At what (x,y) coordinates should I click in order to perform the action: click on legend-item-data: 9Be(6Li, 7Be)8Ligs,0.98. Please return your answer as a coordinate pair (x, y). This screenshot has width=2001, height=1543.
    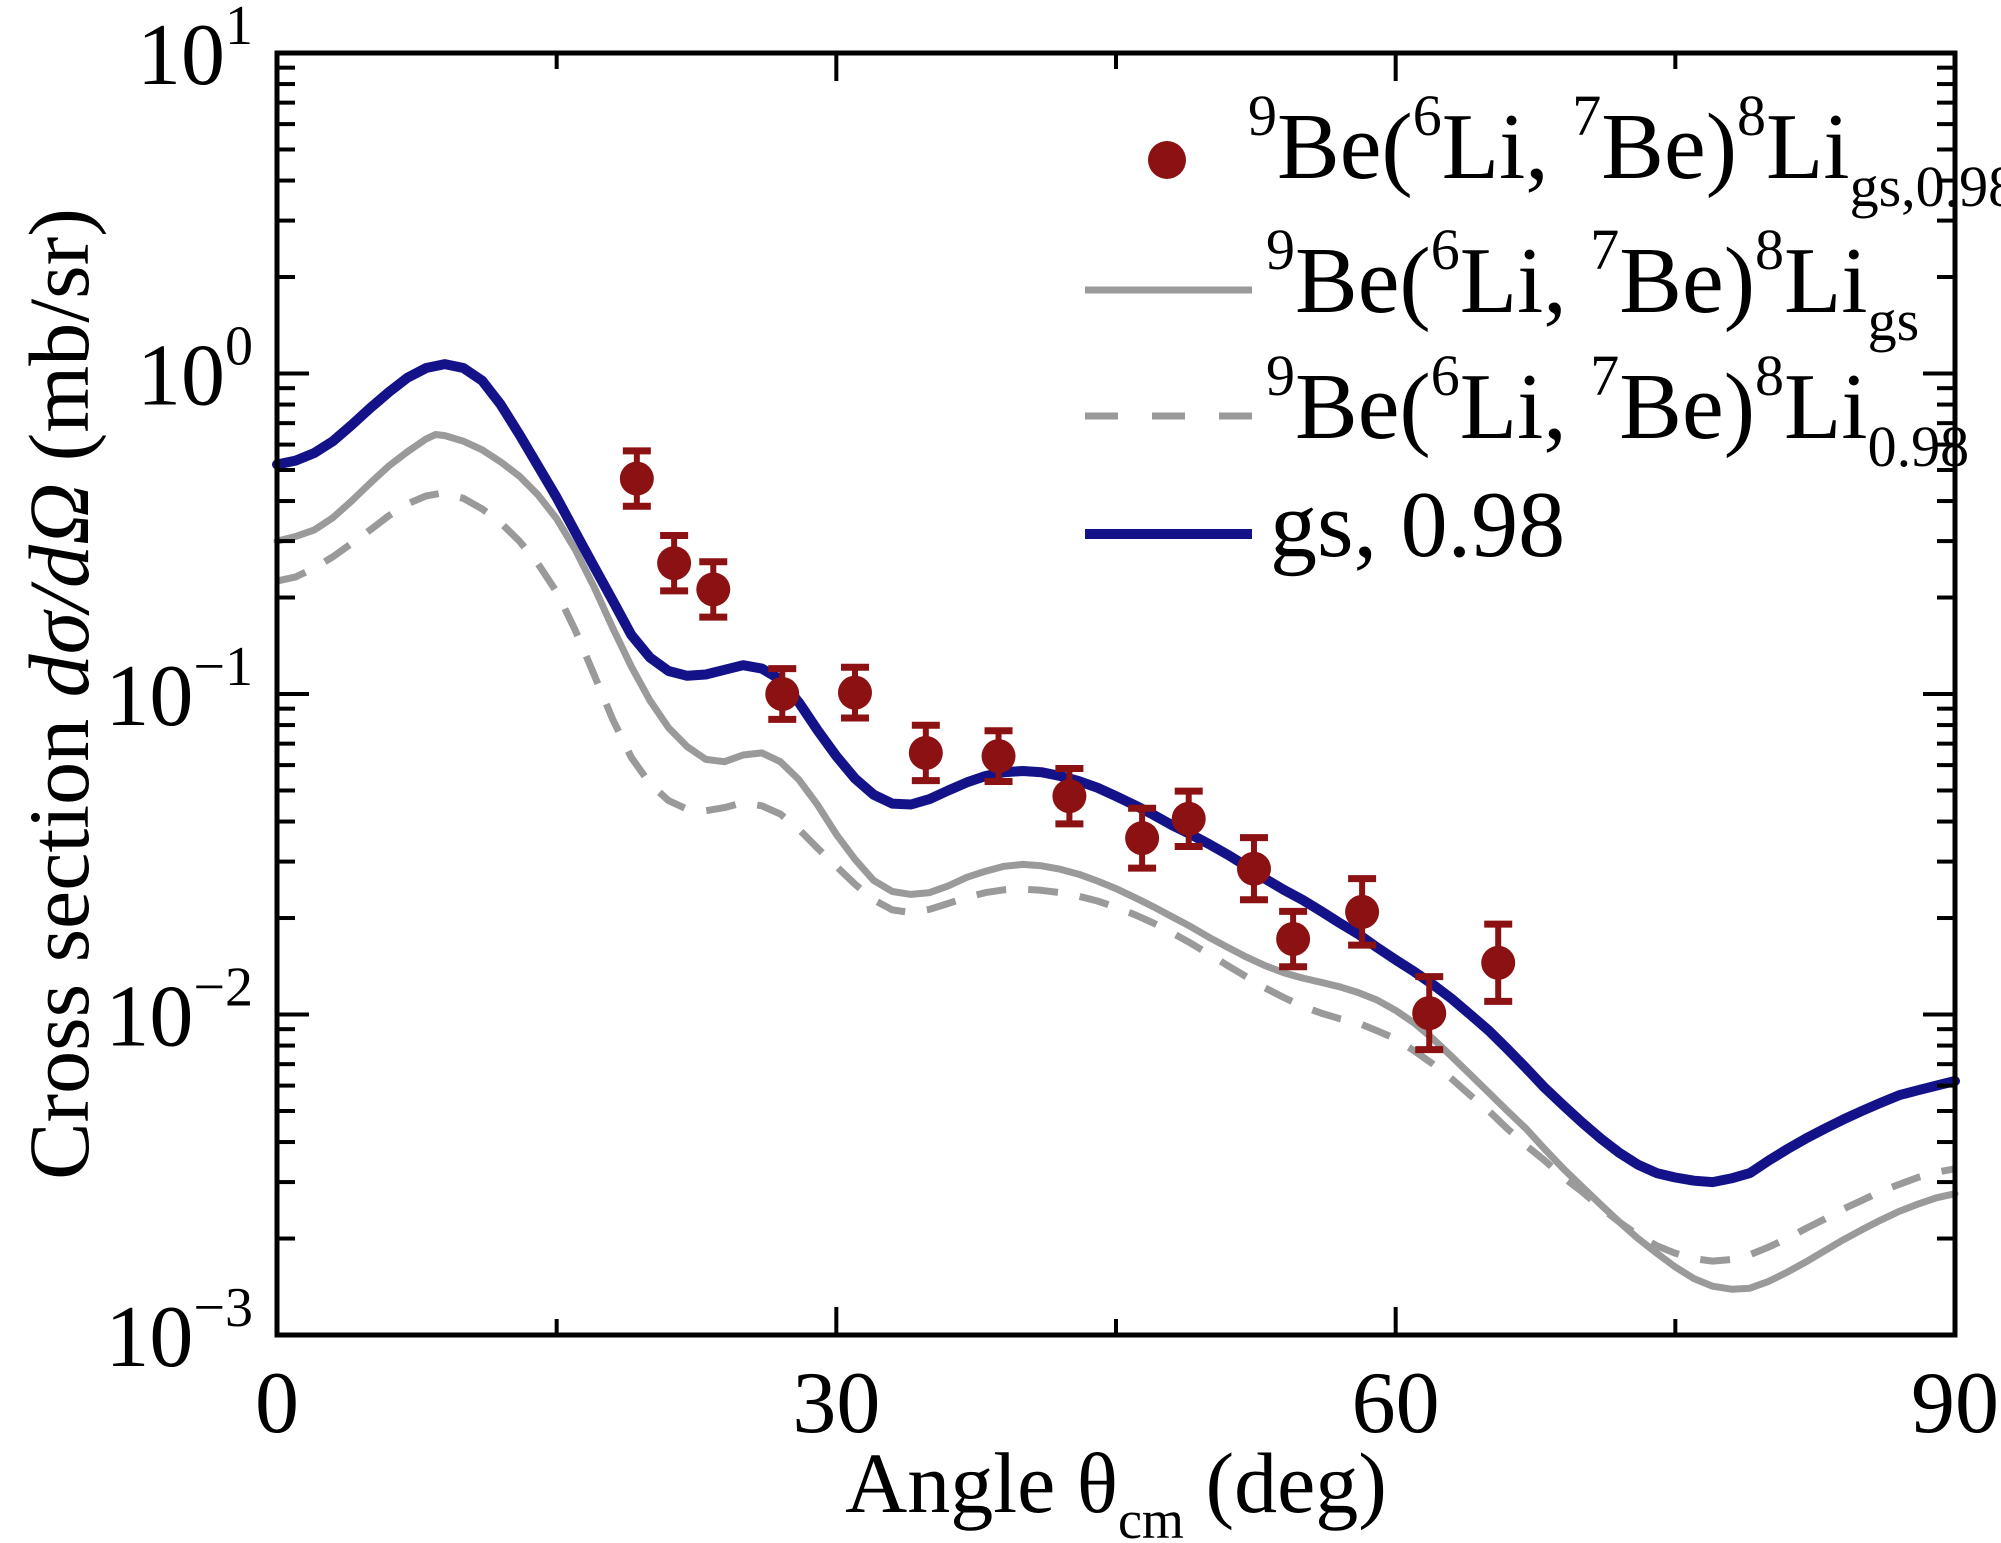
    Looking at the image, I should click on (1574, 151).